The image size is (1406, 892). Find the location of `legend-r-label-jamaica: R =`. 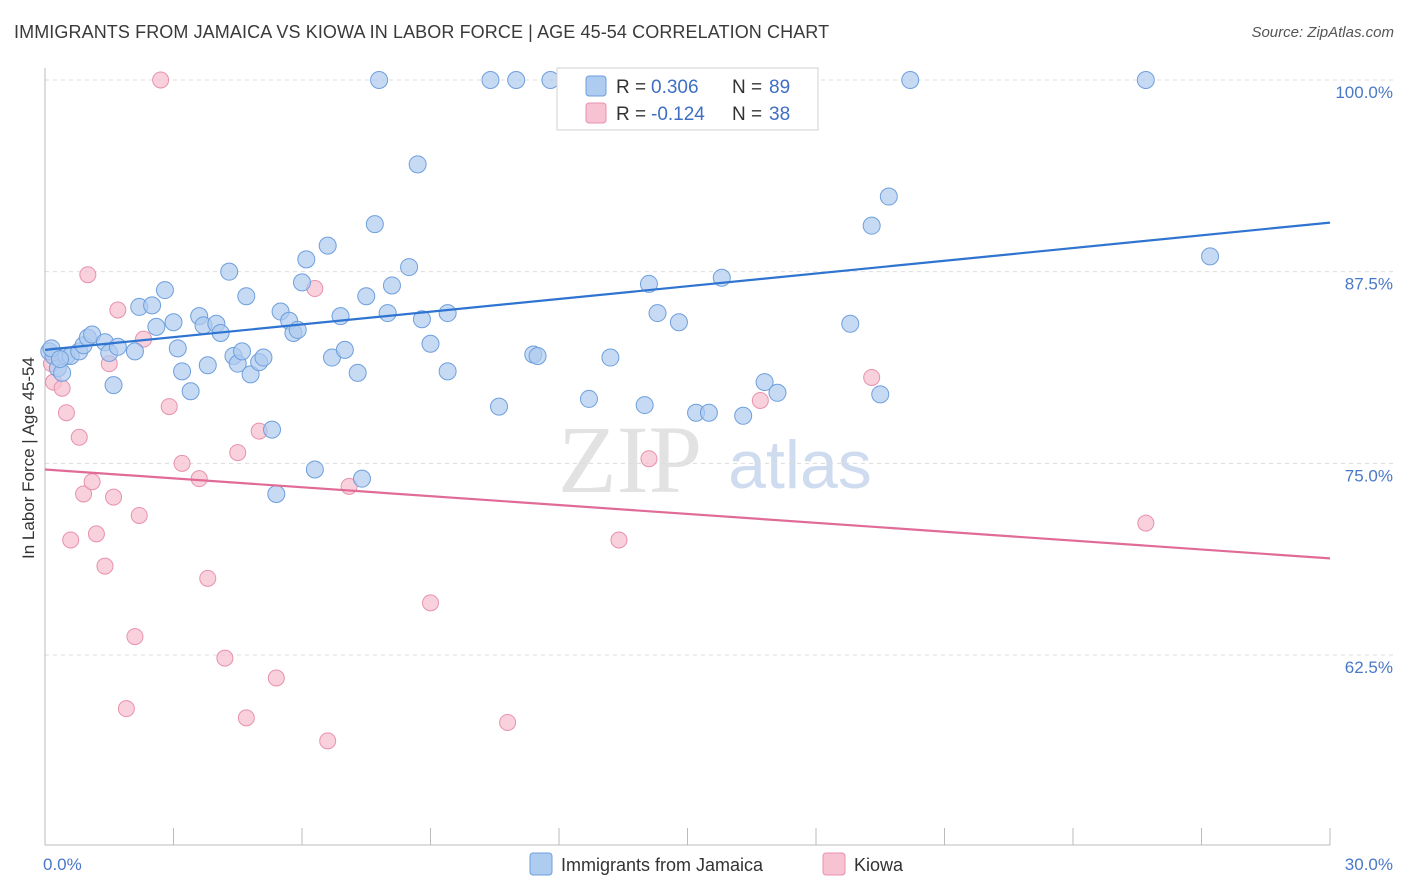

legend-r-label-jamaica: R = is located at coordinates (631, 87).